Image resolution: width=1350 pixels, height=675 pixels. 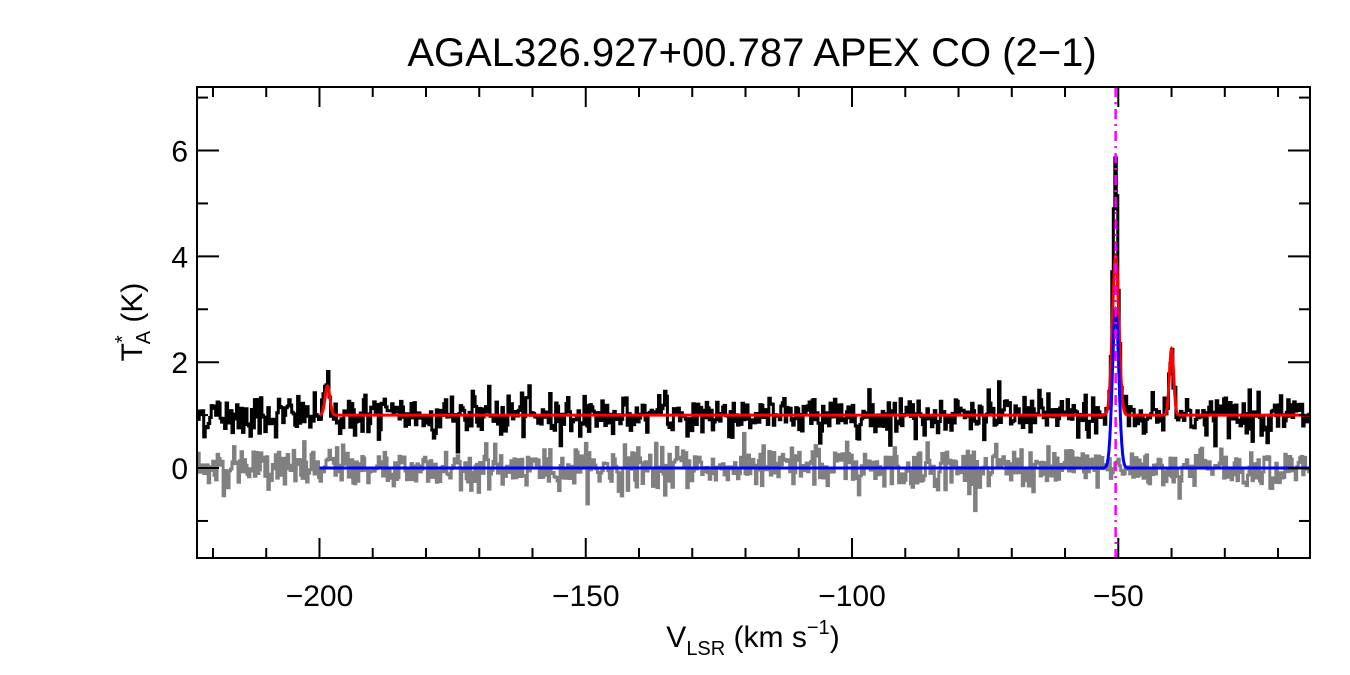 I want to click on y-tick-label: 4, so click(x=179, y=257).